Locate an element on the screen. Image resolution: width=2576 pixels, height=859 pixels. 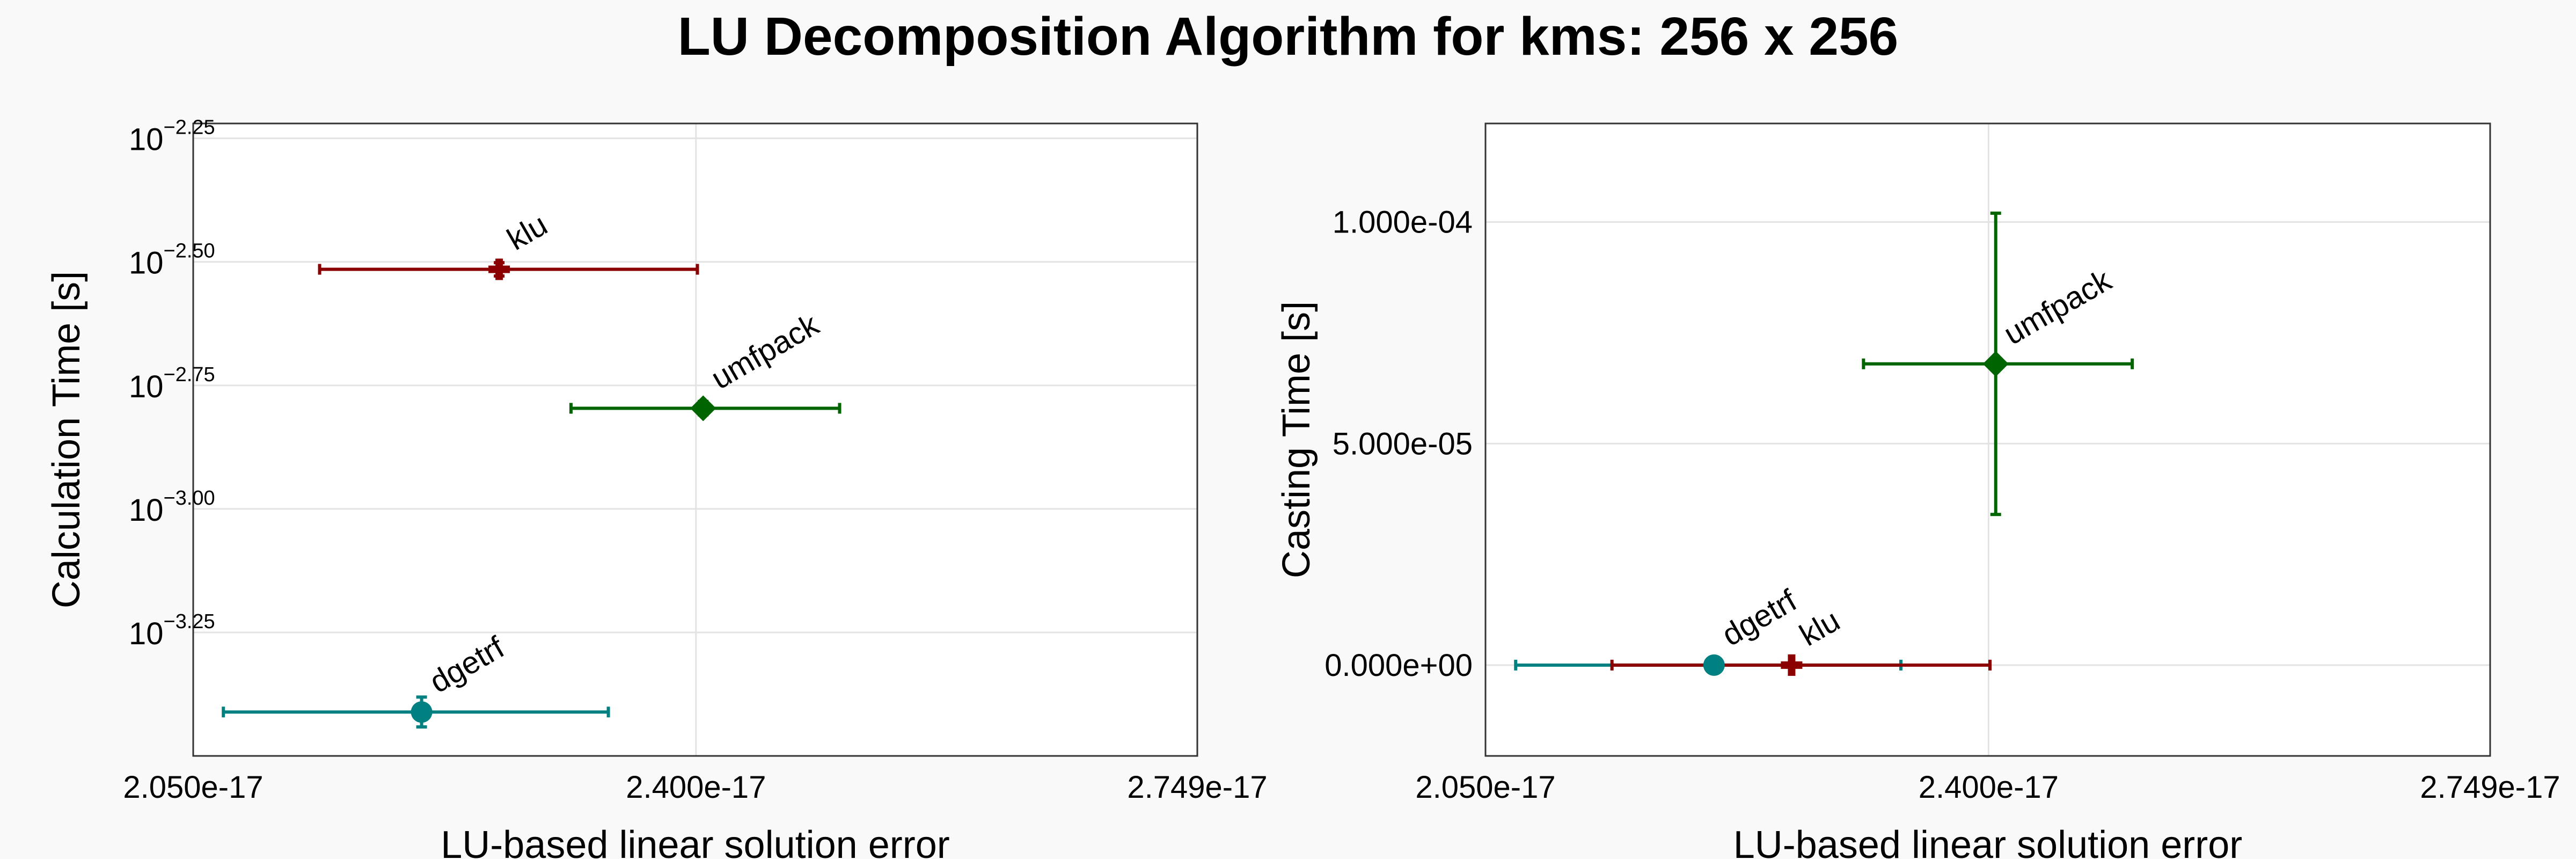
y-tick-exponent: −2.50 is located at coordinates (189, 251).